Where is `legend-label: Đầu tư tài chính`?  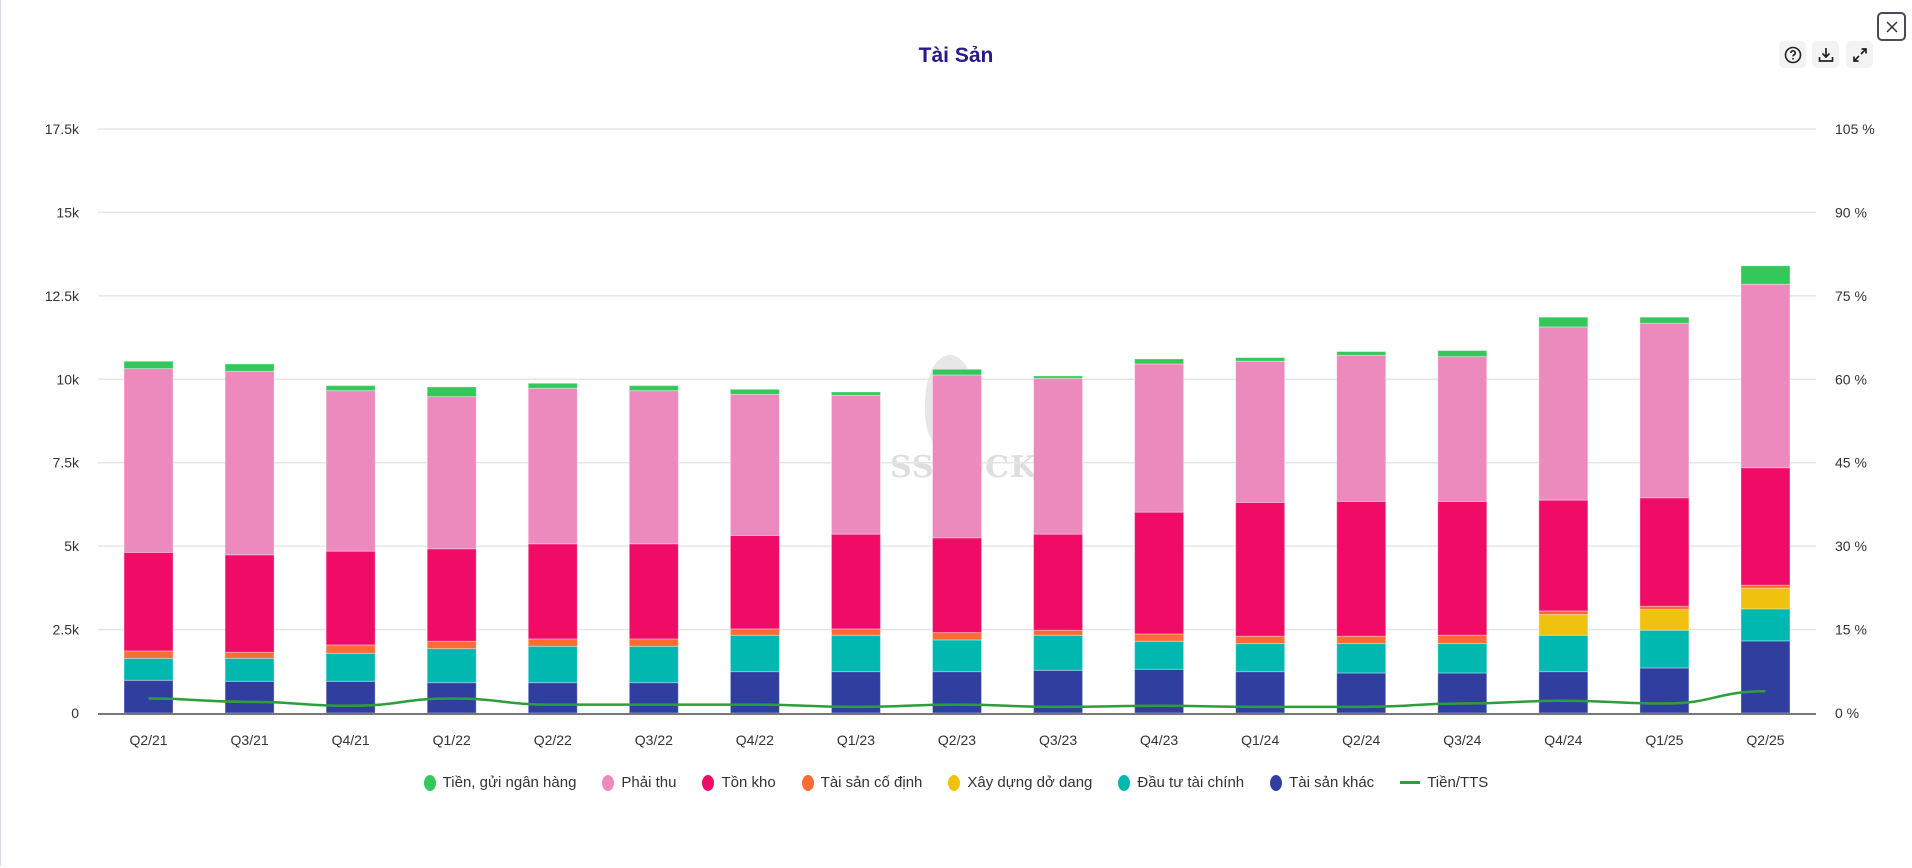
legend-label: Đầu tư tài chính is located at coordinates (1191, 782).